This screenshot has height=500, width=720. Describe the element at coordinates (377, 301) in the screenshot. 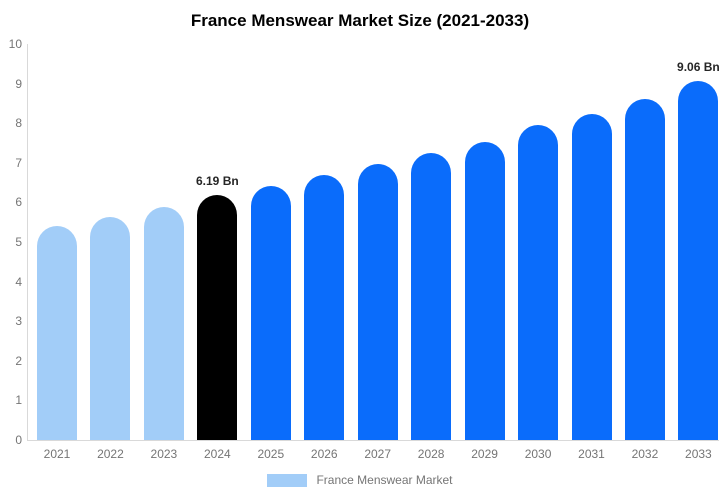

I see `bar-2027` at that location.